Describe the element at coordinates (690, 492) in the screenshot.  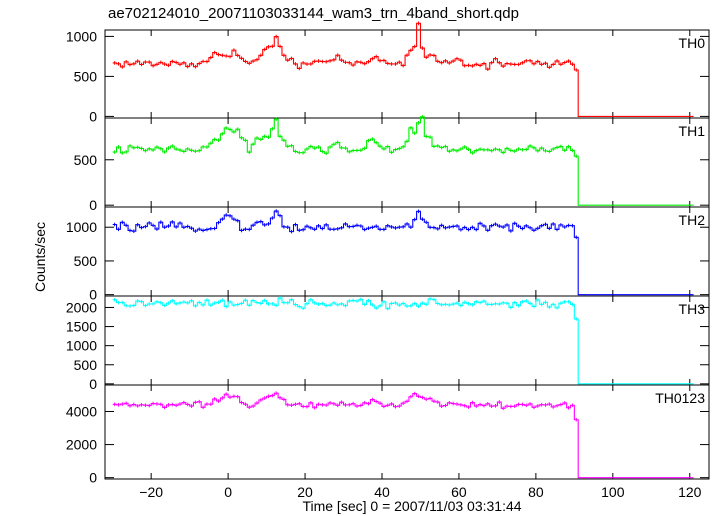
I see `x-tick-label: 120` at that location.